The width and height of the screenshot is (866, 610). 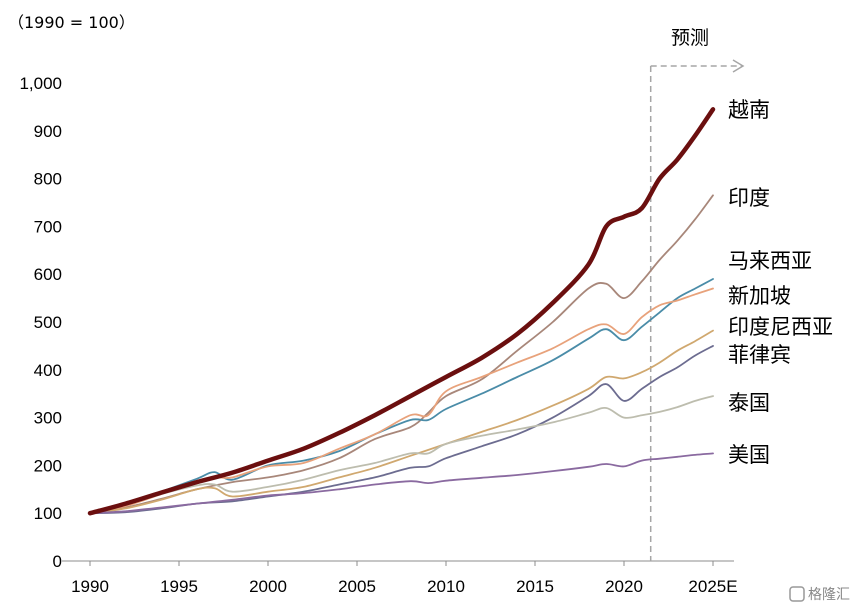 I want to click on series-line-美国, so click(x=401, y=483).